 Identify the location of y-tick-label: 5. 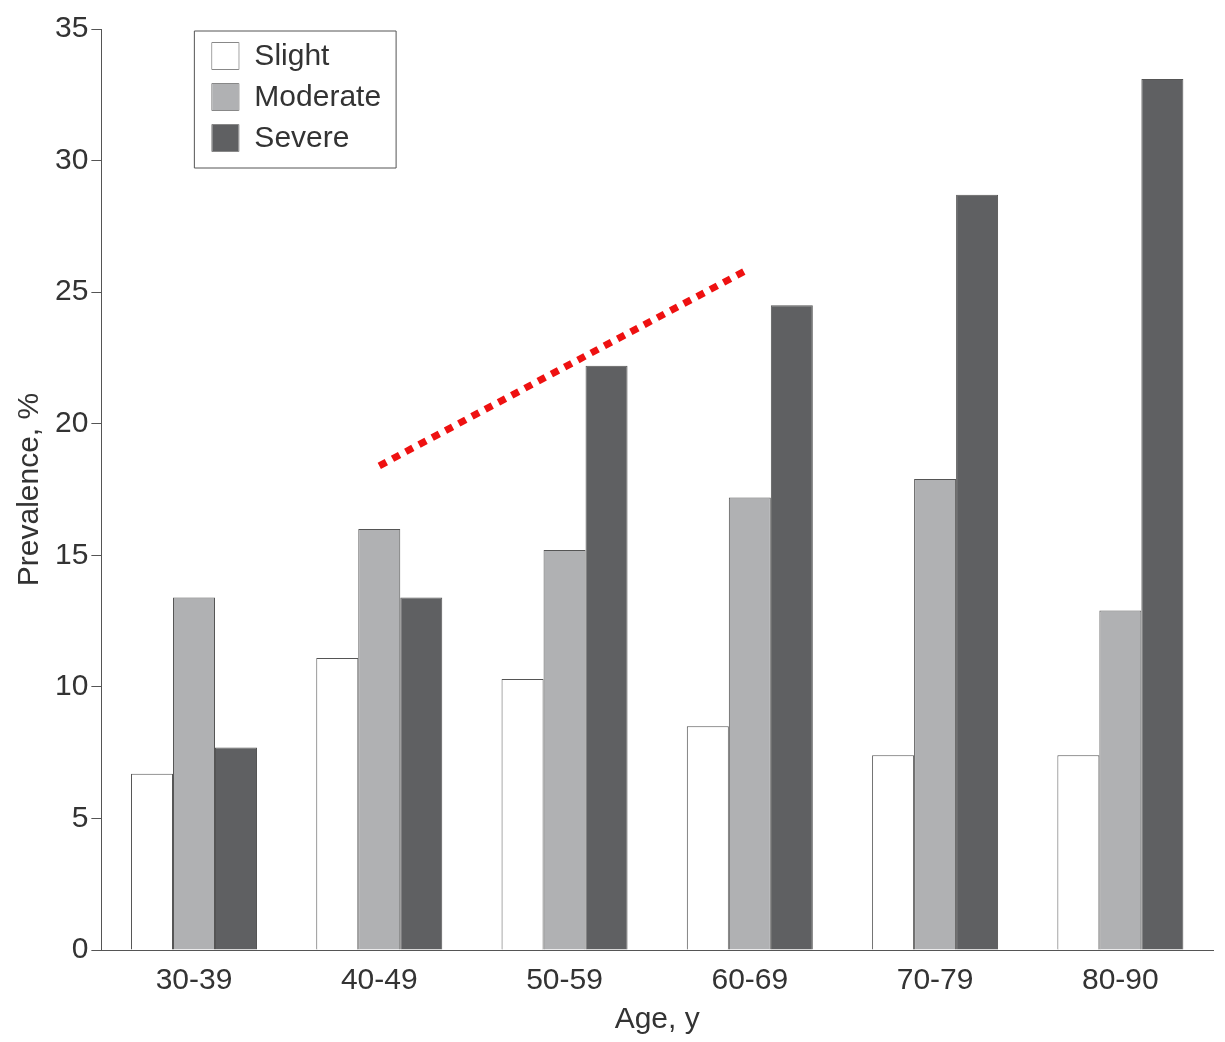
(80, 816).